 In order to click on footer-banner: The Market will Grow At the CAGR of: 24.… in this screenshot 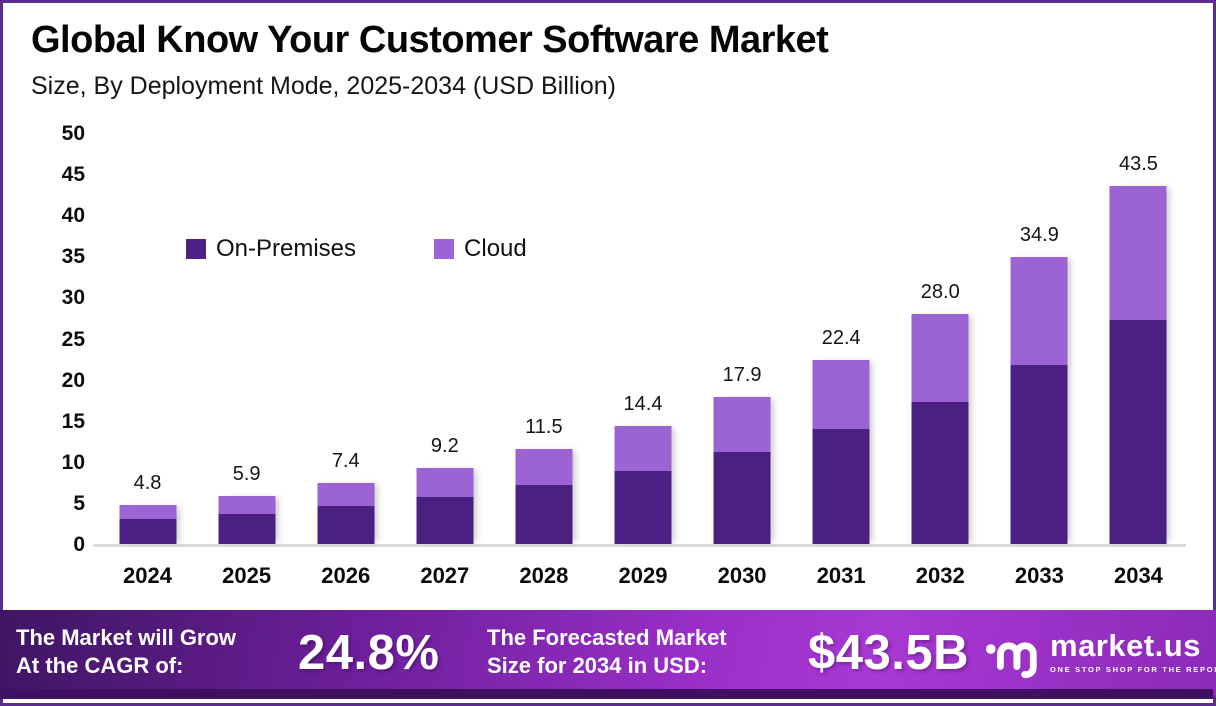, I will do `click(608, 654)`.